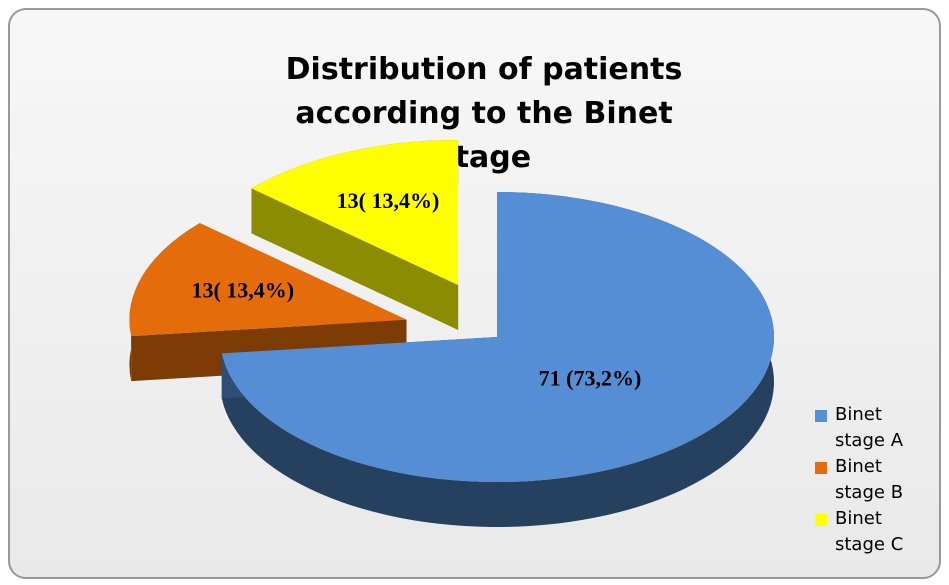 The height and width of the screenshot is (585, 949). Describe the element at coordinates (590, 377) in the screenshot. I see `data-label: 71 (73,2%)` at that location.